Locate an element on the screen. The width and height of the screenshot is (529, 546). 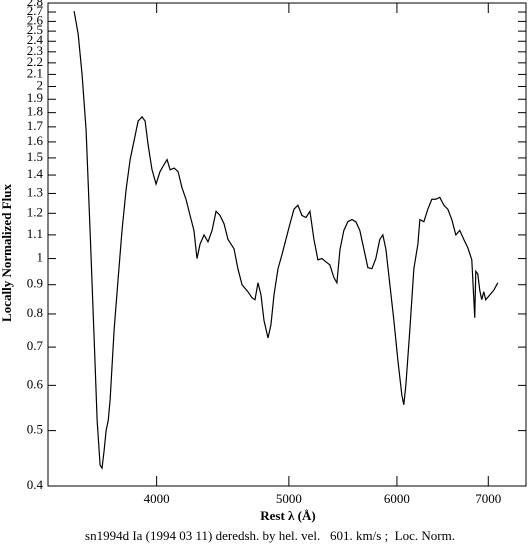
y-tick-label: 2.7 is located at coordinates (35, 10).